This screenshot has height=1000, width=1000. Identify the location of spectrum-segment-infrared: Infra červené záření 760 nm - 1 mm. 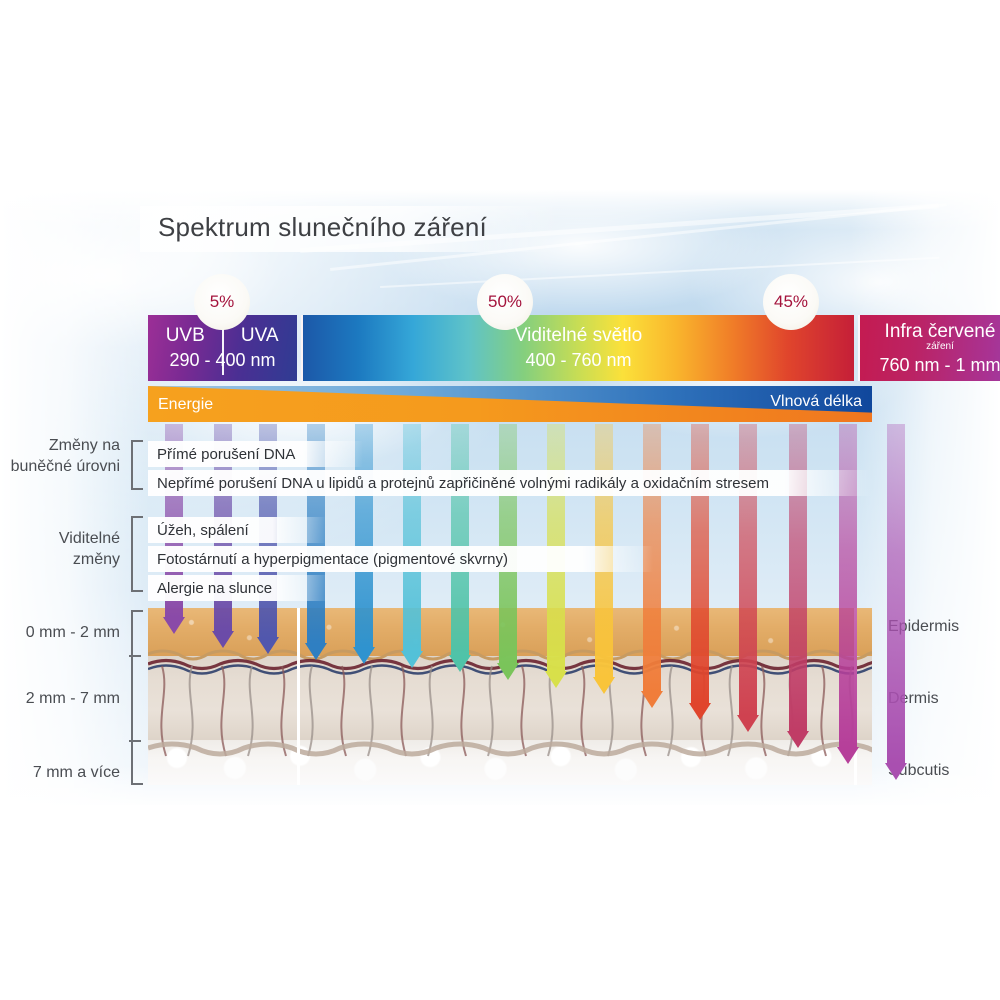
(929, 348).